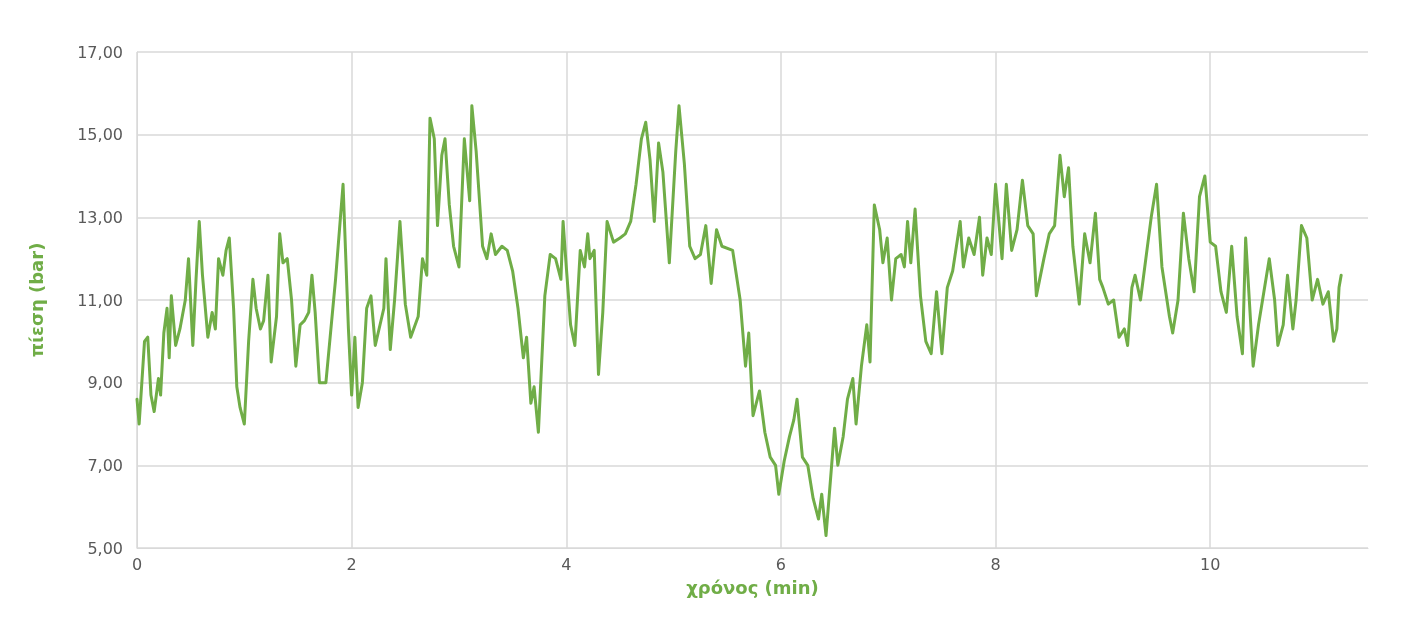 This screenshot has width=1411, height=643. I want to click on y-tick-label: 15,00, so click(100, 135).